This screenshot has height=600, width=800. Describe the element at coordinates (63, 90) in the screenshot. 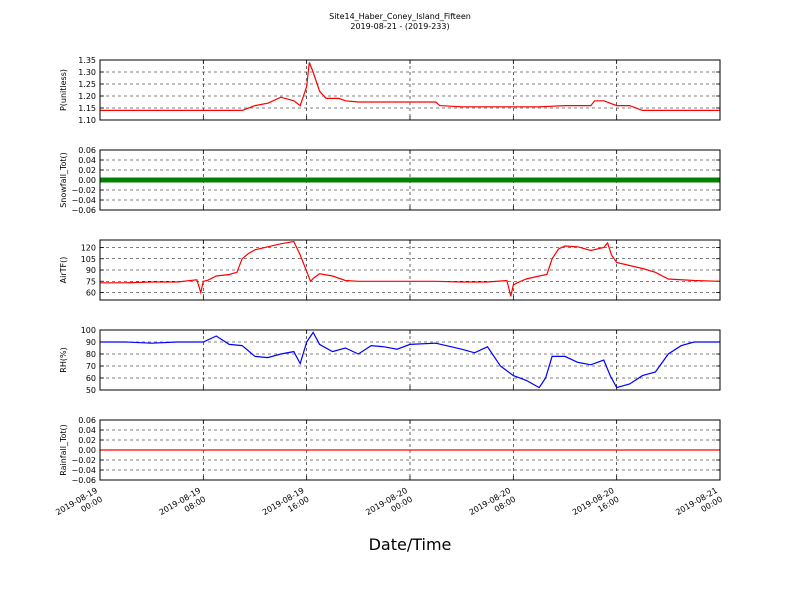

I see `y-axis-label: P(unitless)` at that location.